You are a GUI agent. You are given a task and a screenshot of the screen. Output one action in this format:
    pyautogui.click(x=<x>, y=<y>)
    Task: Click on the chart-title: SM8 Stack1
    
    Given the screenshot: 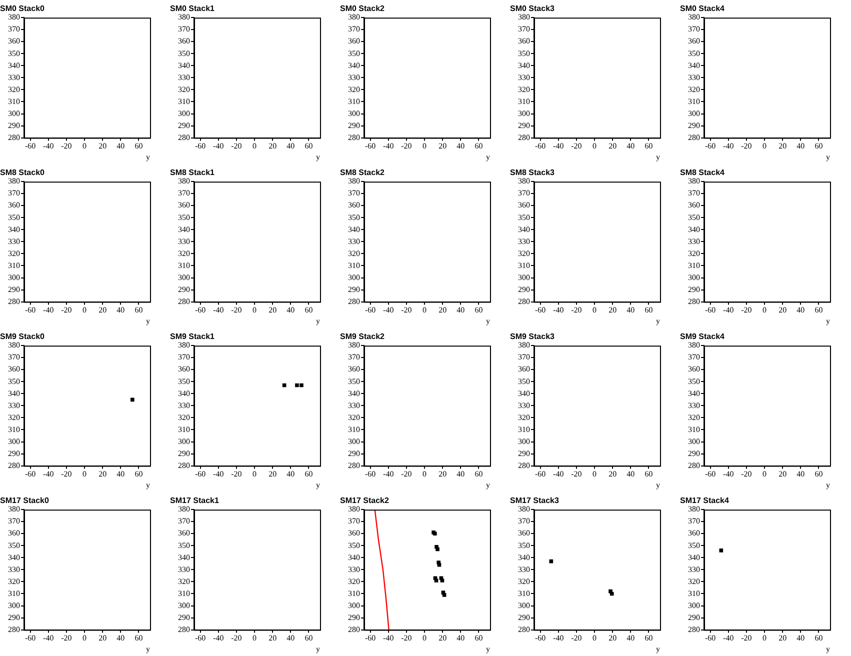 What is the action you would take?
    pyautogui.click(x=193, y=173)
    